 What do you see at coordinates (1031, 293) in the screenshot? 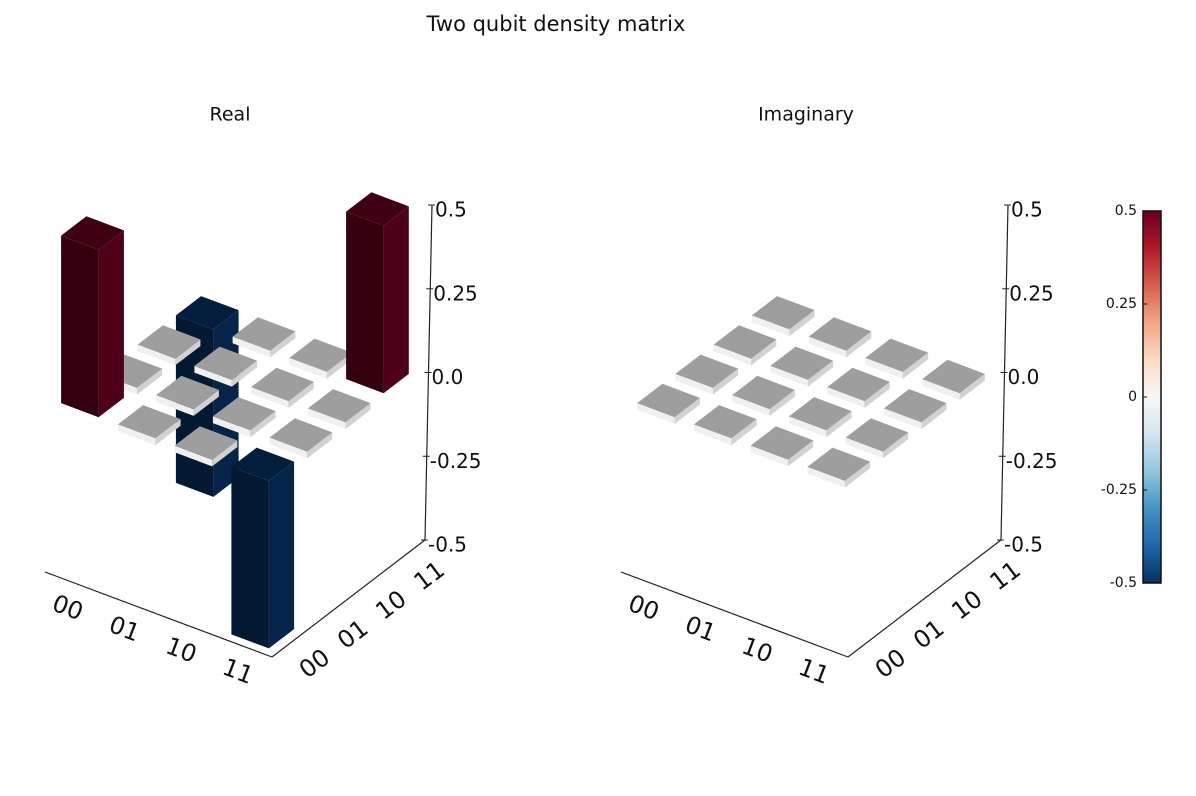
I see `z-tick-label: 0.25` at bounding box center [1031, 293].